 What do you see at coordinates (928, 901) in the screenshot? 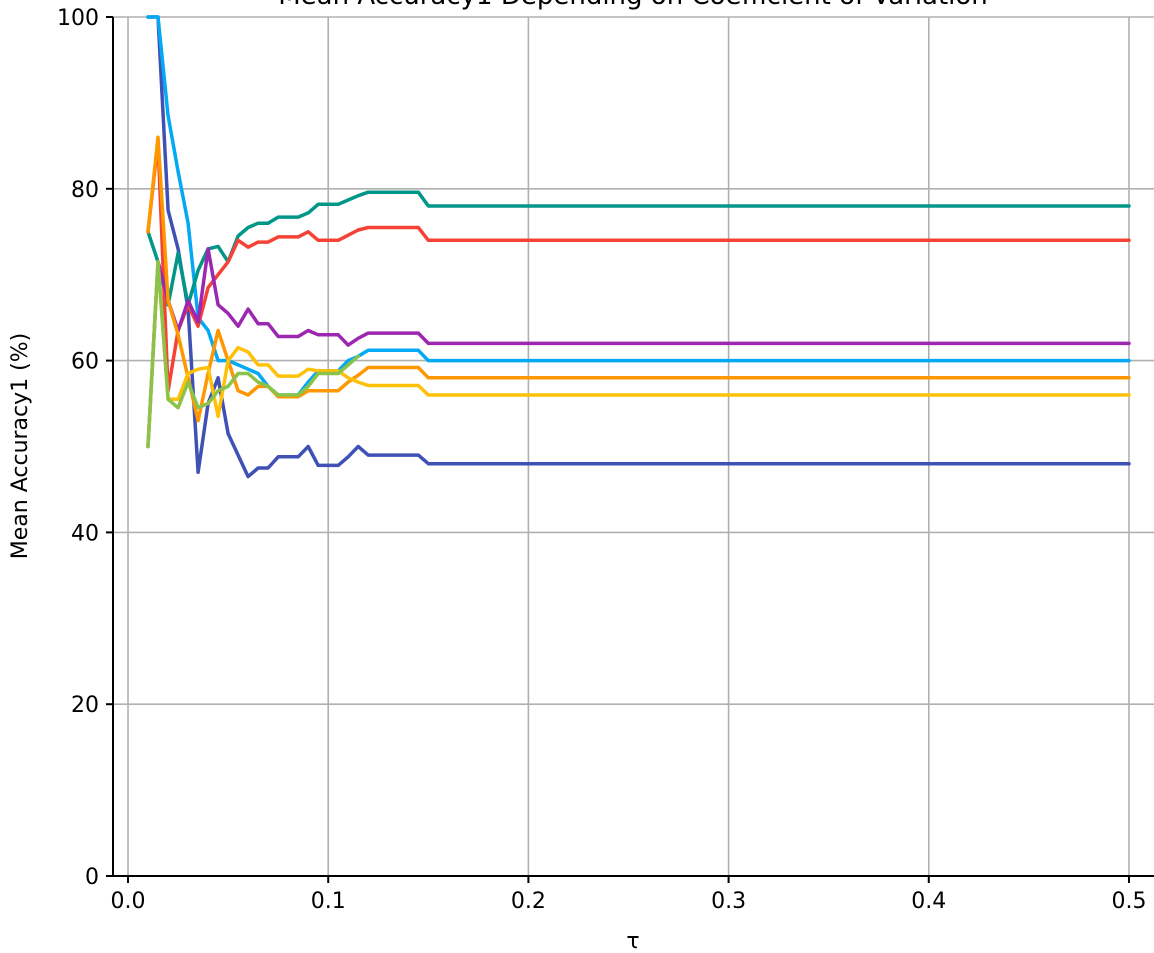
I see `x-tick-label: 0.4` at bounding box center [928, 901].